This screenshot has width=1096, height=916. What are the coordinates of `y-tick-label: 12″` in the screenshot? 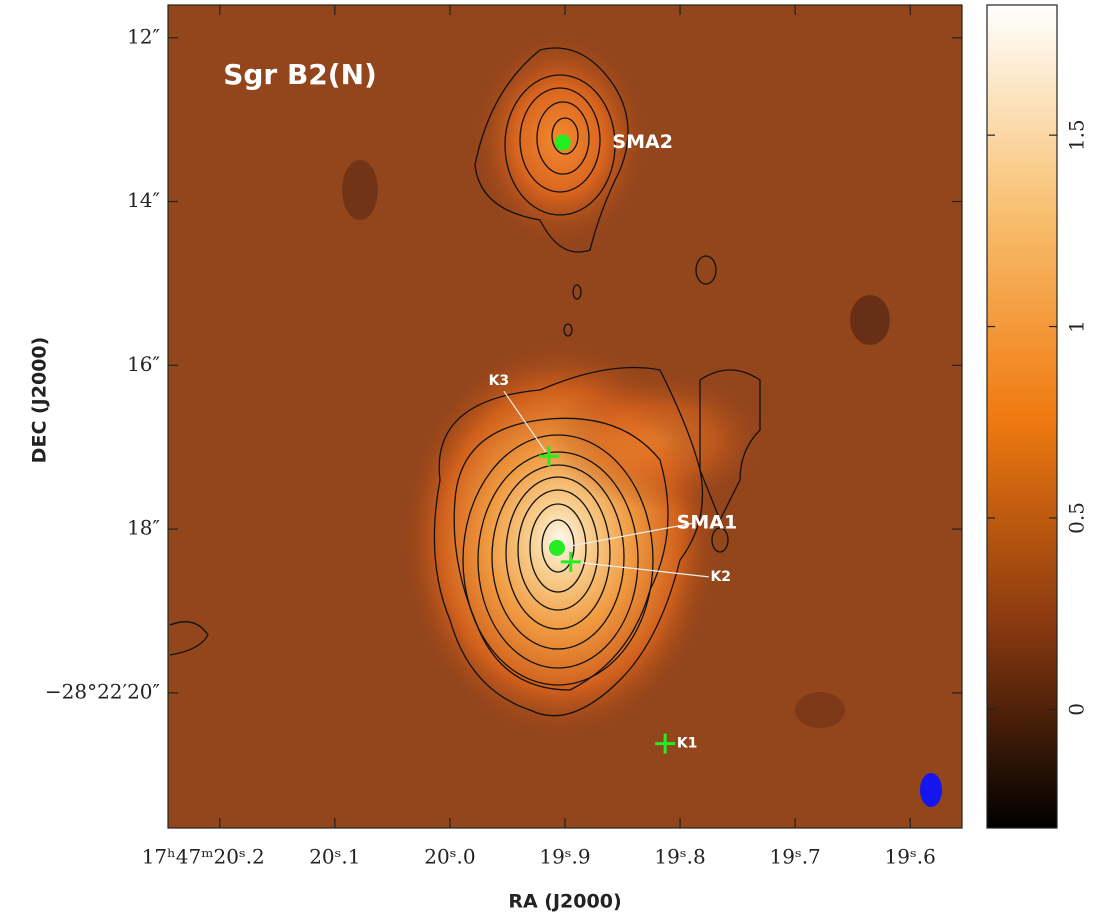 It's located at (143, 36).